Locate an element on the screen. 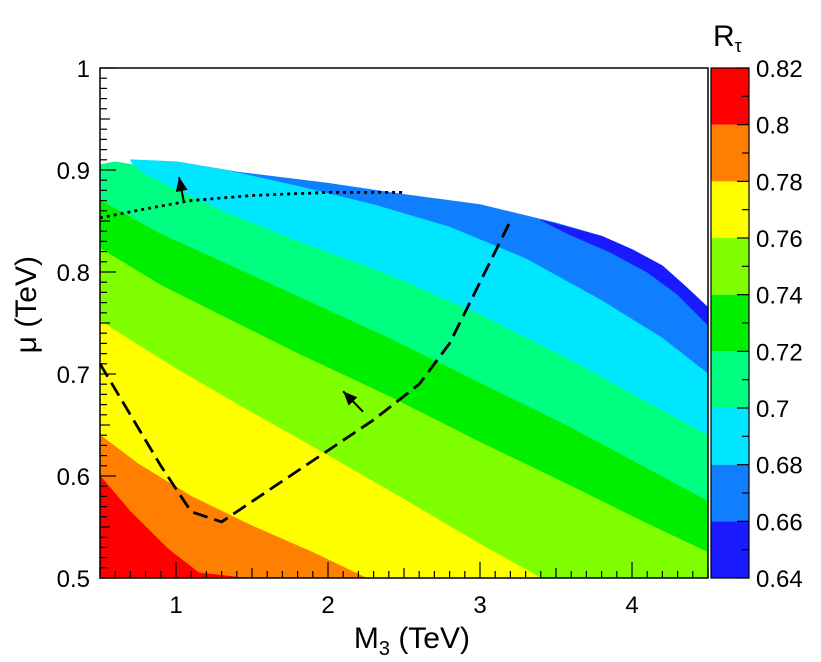 This screenshot has height=662, width=821. x-tick-label: 3 is located at coordinates (479, 605).